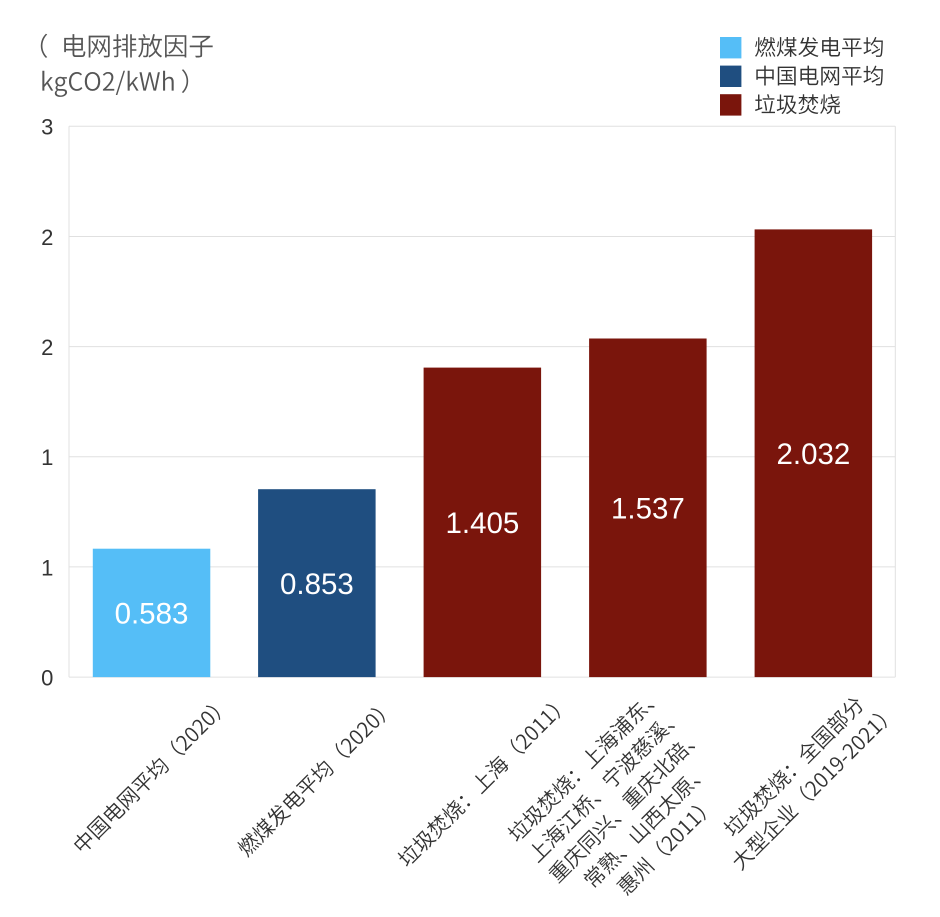 The width and height of the screenshot is (940, 917). Describe the element at coordinates (317, 584) in the screenshot. I see `svg-text: 0.853` at that location.